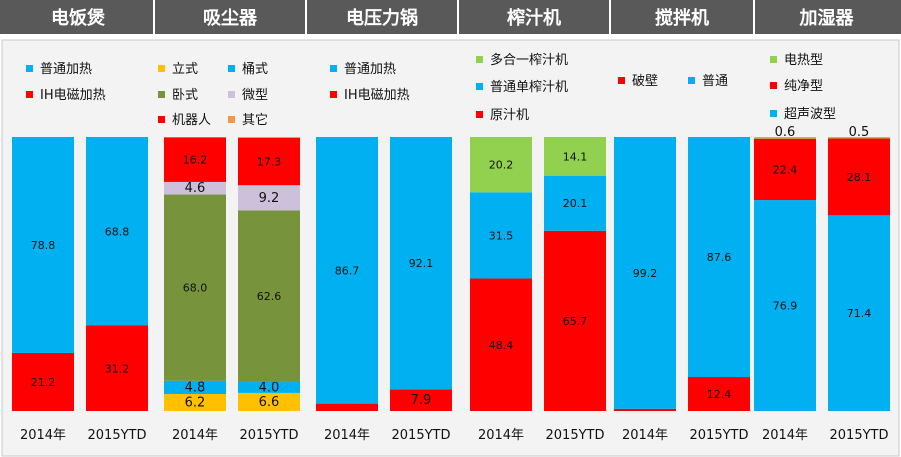 The width and height of the screenshot is (901, 457). I want to click on header-bar, so click(450, 17).